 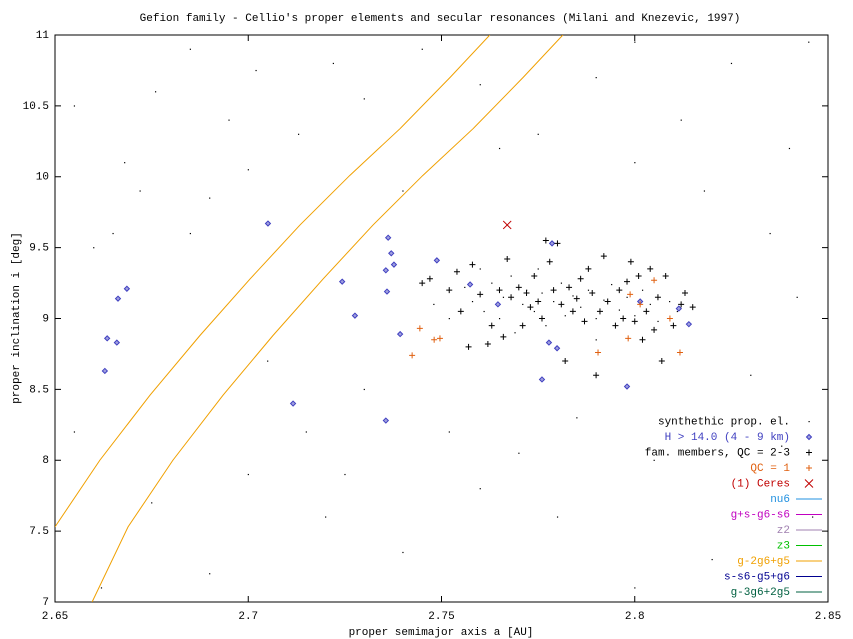 I want to click on legend-label: s-s6-g5+g6, so click(x=757, y=577).